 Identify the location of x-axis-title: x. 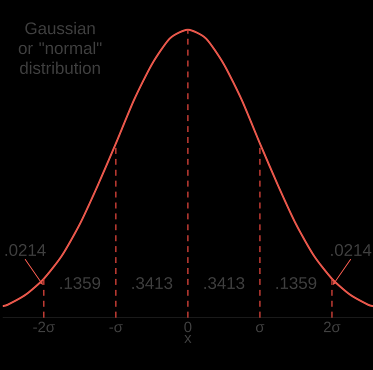
(188, 338).